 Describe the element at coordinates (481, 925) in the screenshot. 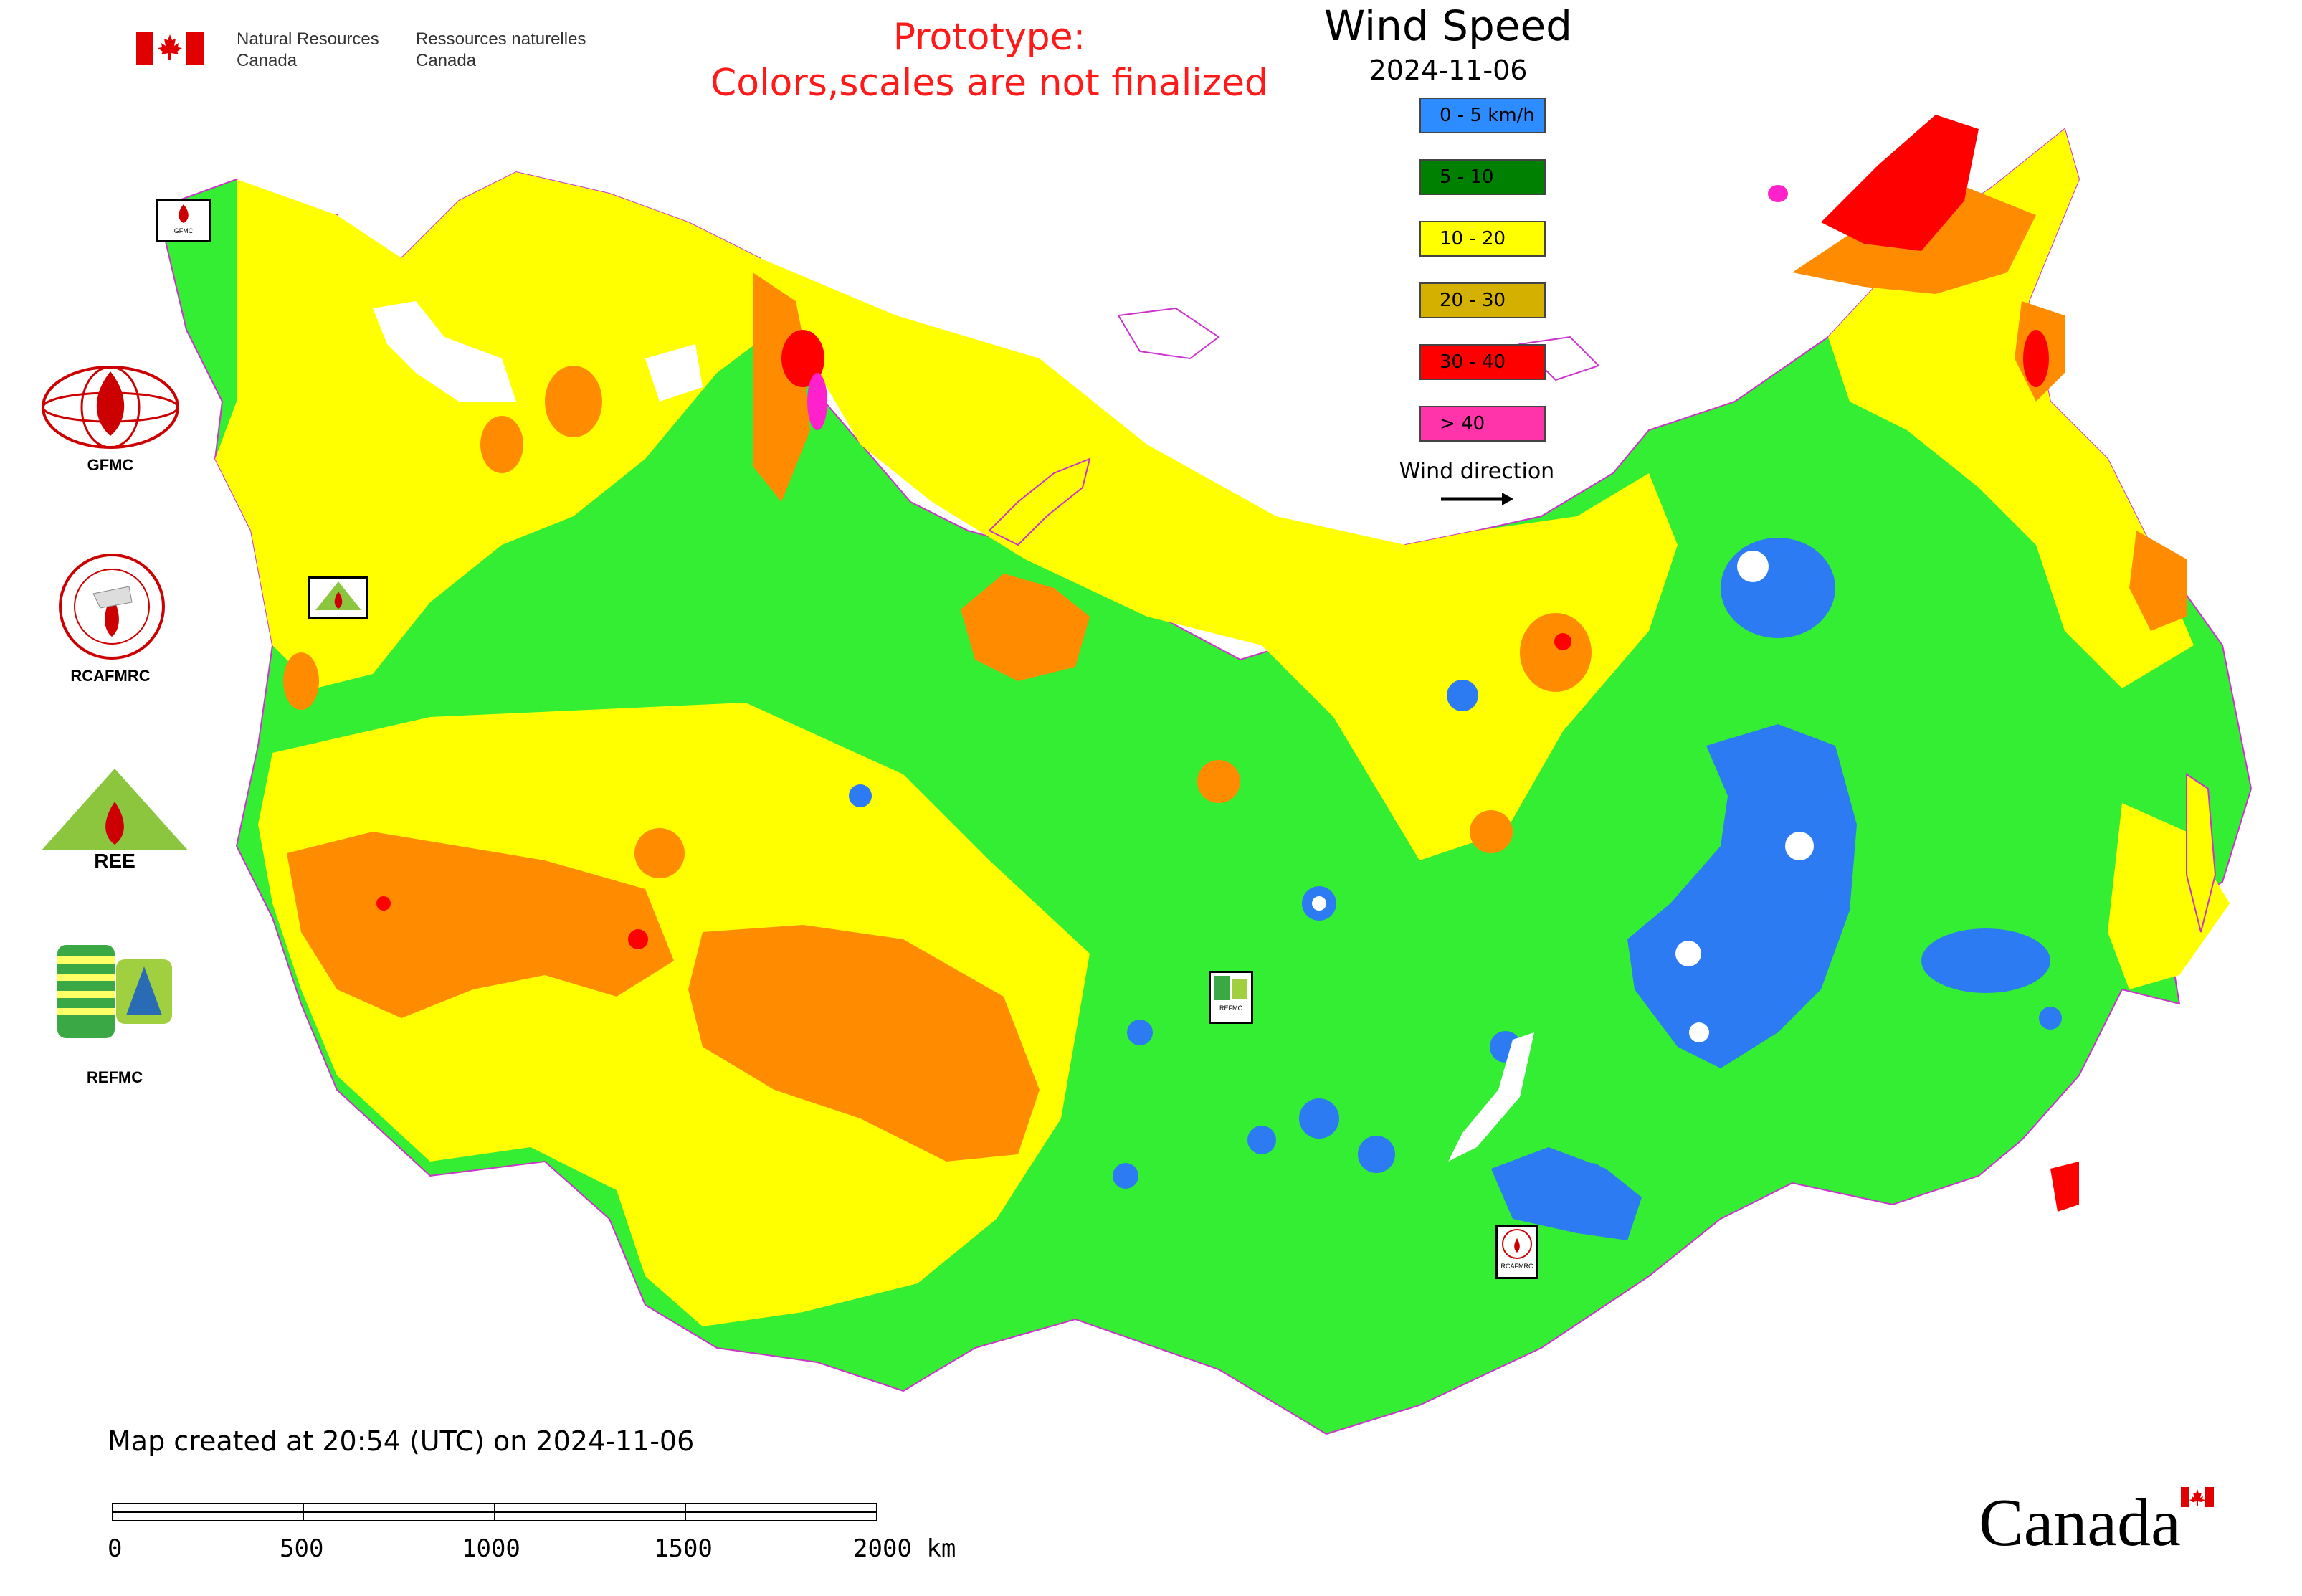

I see `zone-strong-steppe-west` at that location.